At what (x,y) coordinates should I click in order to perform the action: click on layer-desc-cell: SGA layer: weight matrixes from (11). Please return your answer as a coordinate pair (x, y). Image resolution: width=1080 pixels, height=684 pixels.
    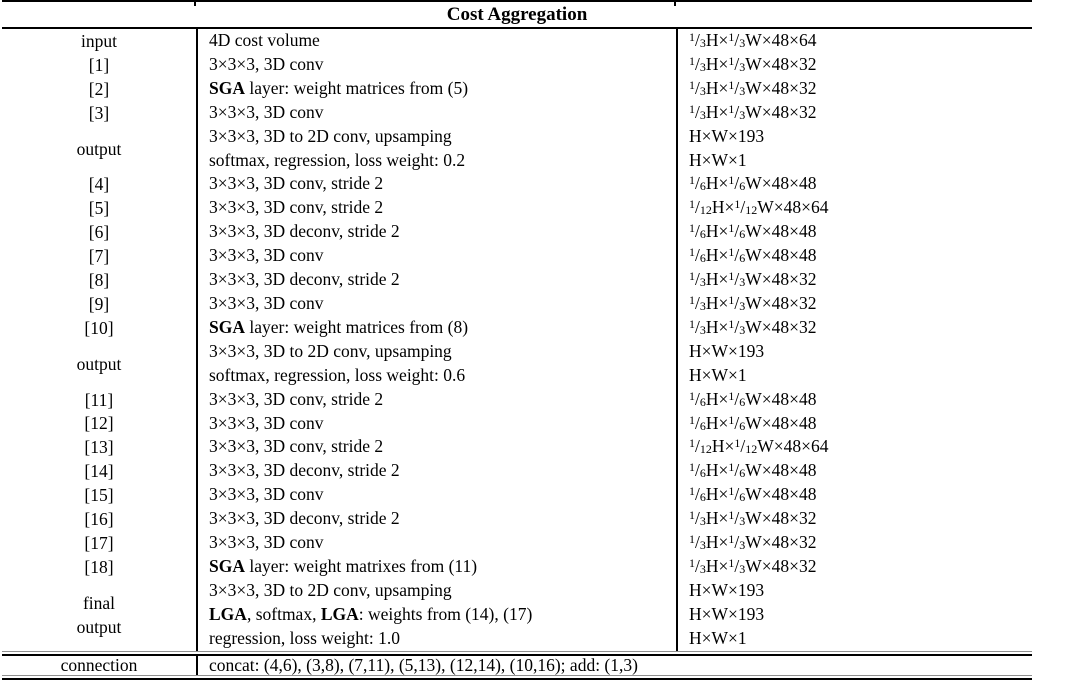
    Looking at the image, I should click on (436, 566).